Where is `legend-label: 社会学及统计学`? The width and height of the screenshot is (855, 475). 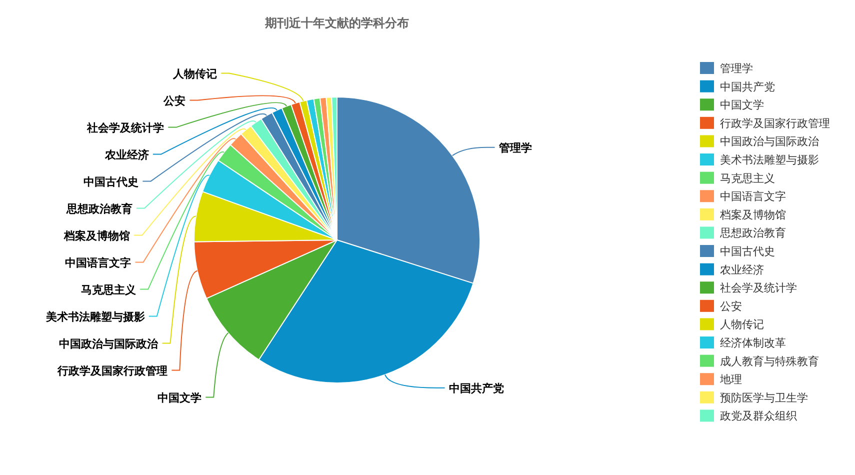
legend-label: 社会学及统计学 is located at coordinates (758, 288).